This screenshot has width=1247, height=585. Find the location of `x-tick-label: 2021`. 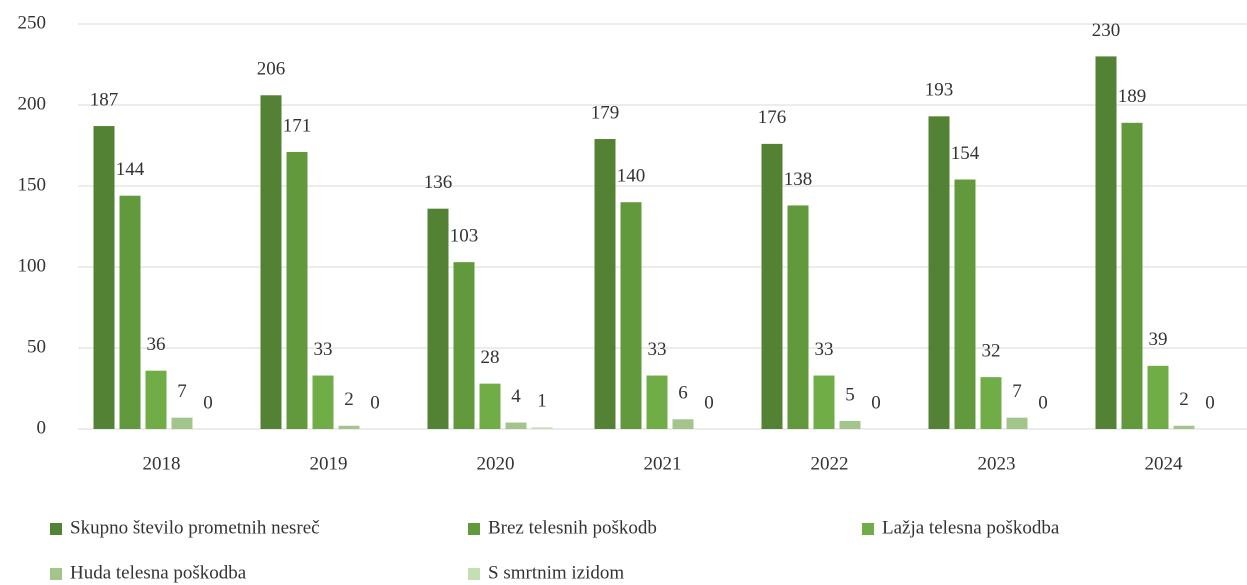

x-tick-label: 2021 is located at coordinates (663, 463).